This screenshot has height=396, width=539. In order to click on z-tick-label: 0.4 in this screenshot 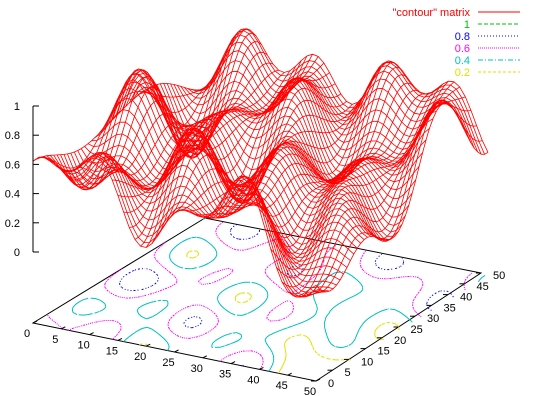, I will do `click(12, 195)`.